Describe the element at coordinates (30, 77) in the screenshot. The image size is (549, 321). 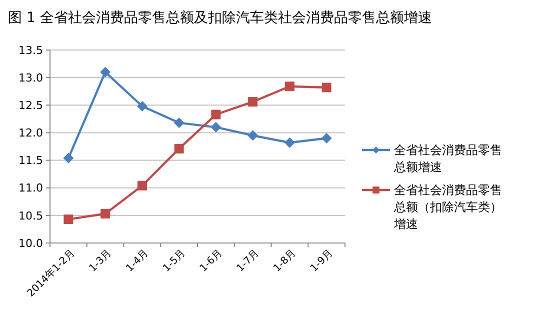
I see `y-tick-label: 13.0` at that location.